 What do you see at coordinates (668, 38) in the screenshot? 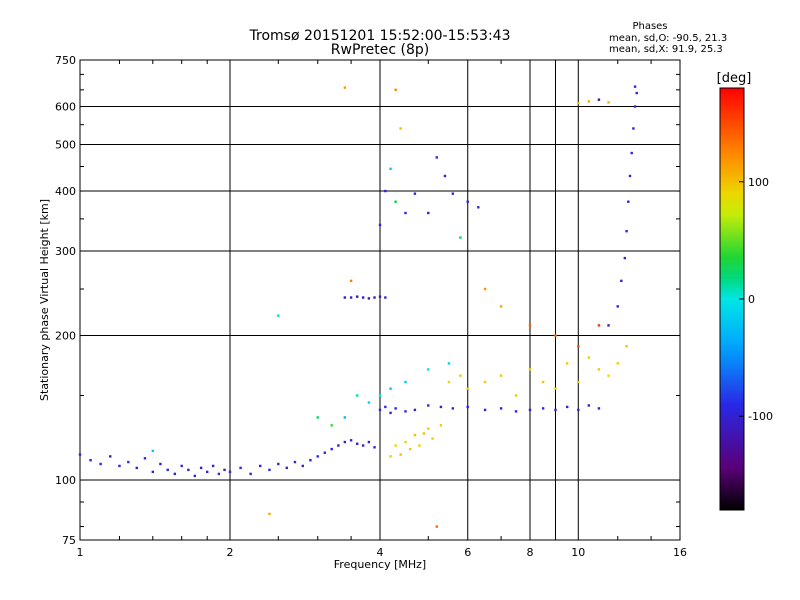
I see `phases-o-stats: mean, sd,O: -90.5, 21.3` at bounding box center [668, 38].